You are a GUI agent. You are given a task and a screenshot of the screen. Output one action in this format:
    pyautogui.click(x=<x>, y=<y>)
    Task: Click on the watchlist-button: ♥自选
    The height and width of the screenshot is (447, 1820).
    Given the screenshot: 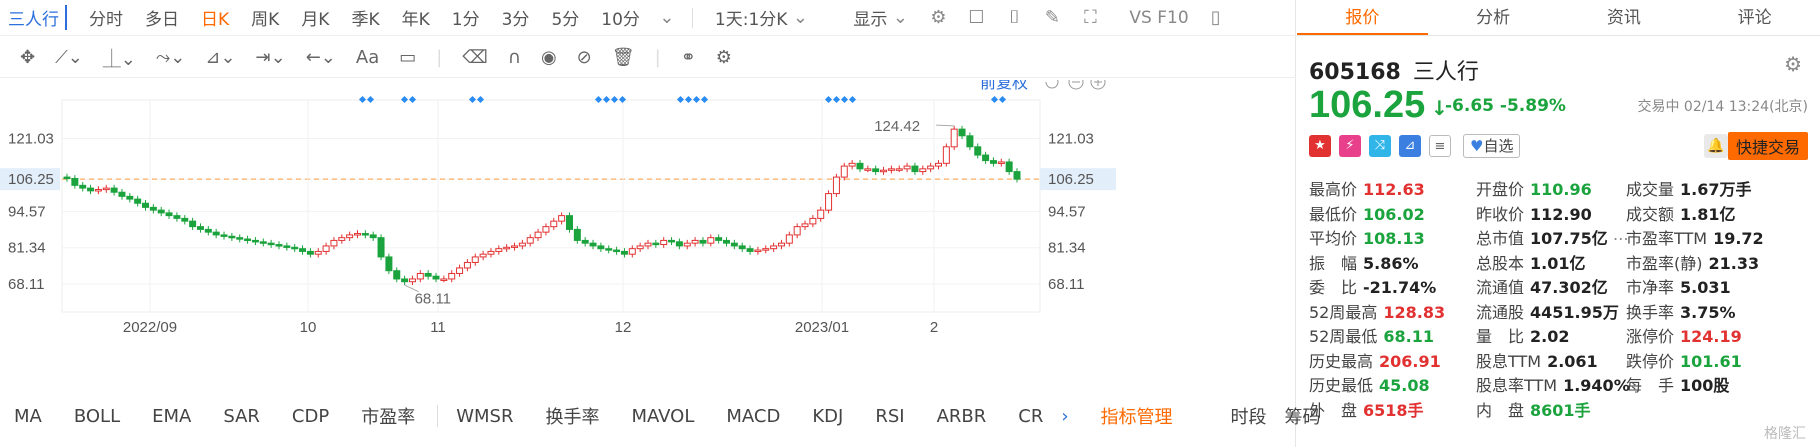 What is the action you would take?
    pyautogui.click(x=1492, y=146)
    